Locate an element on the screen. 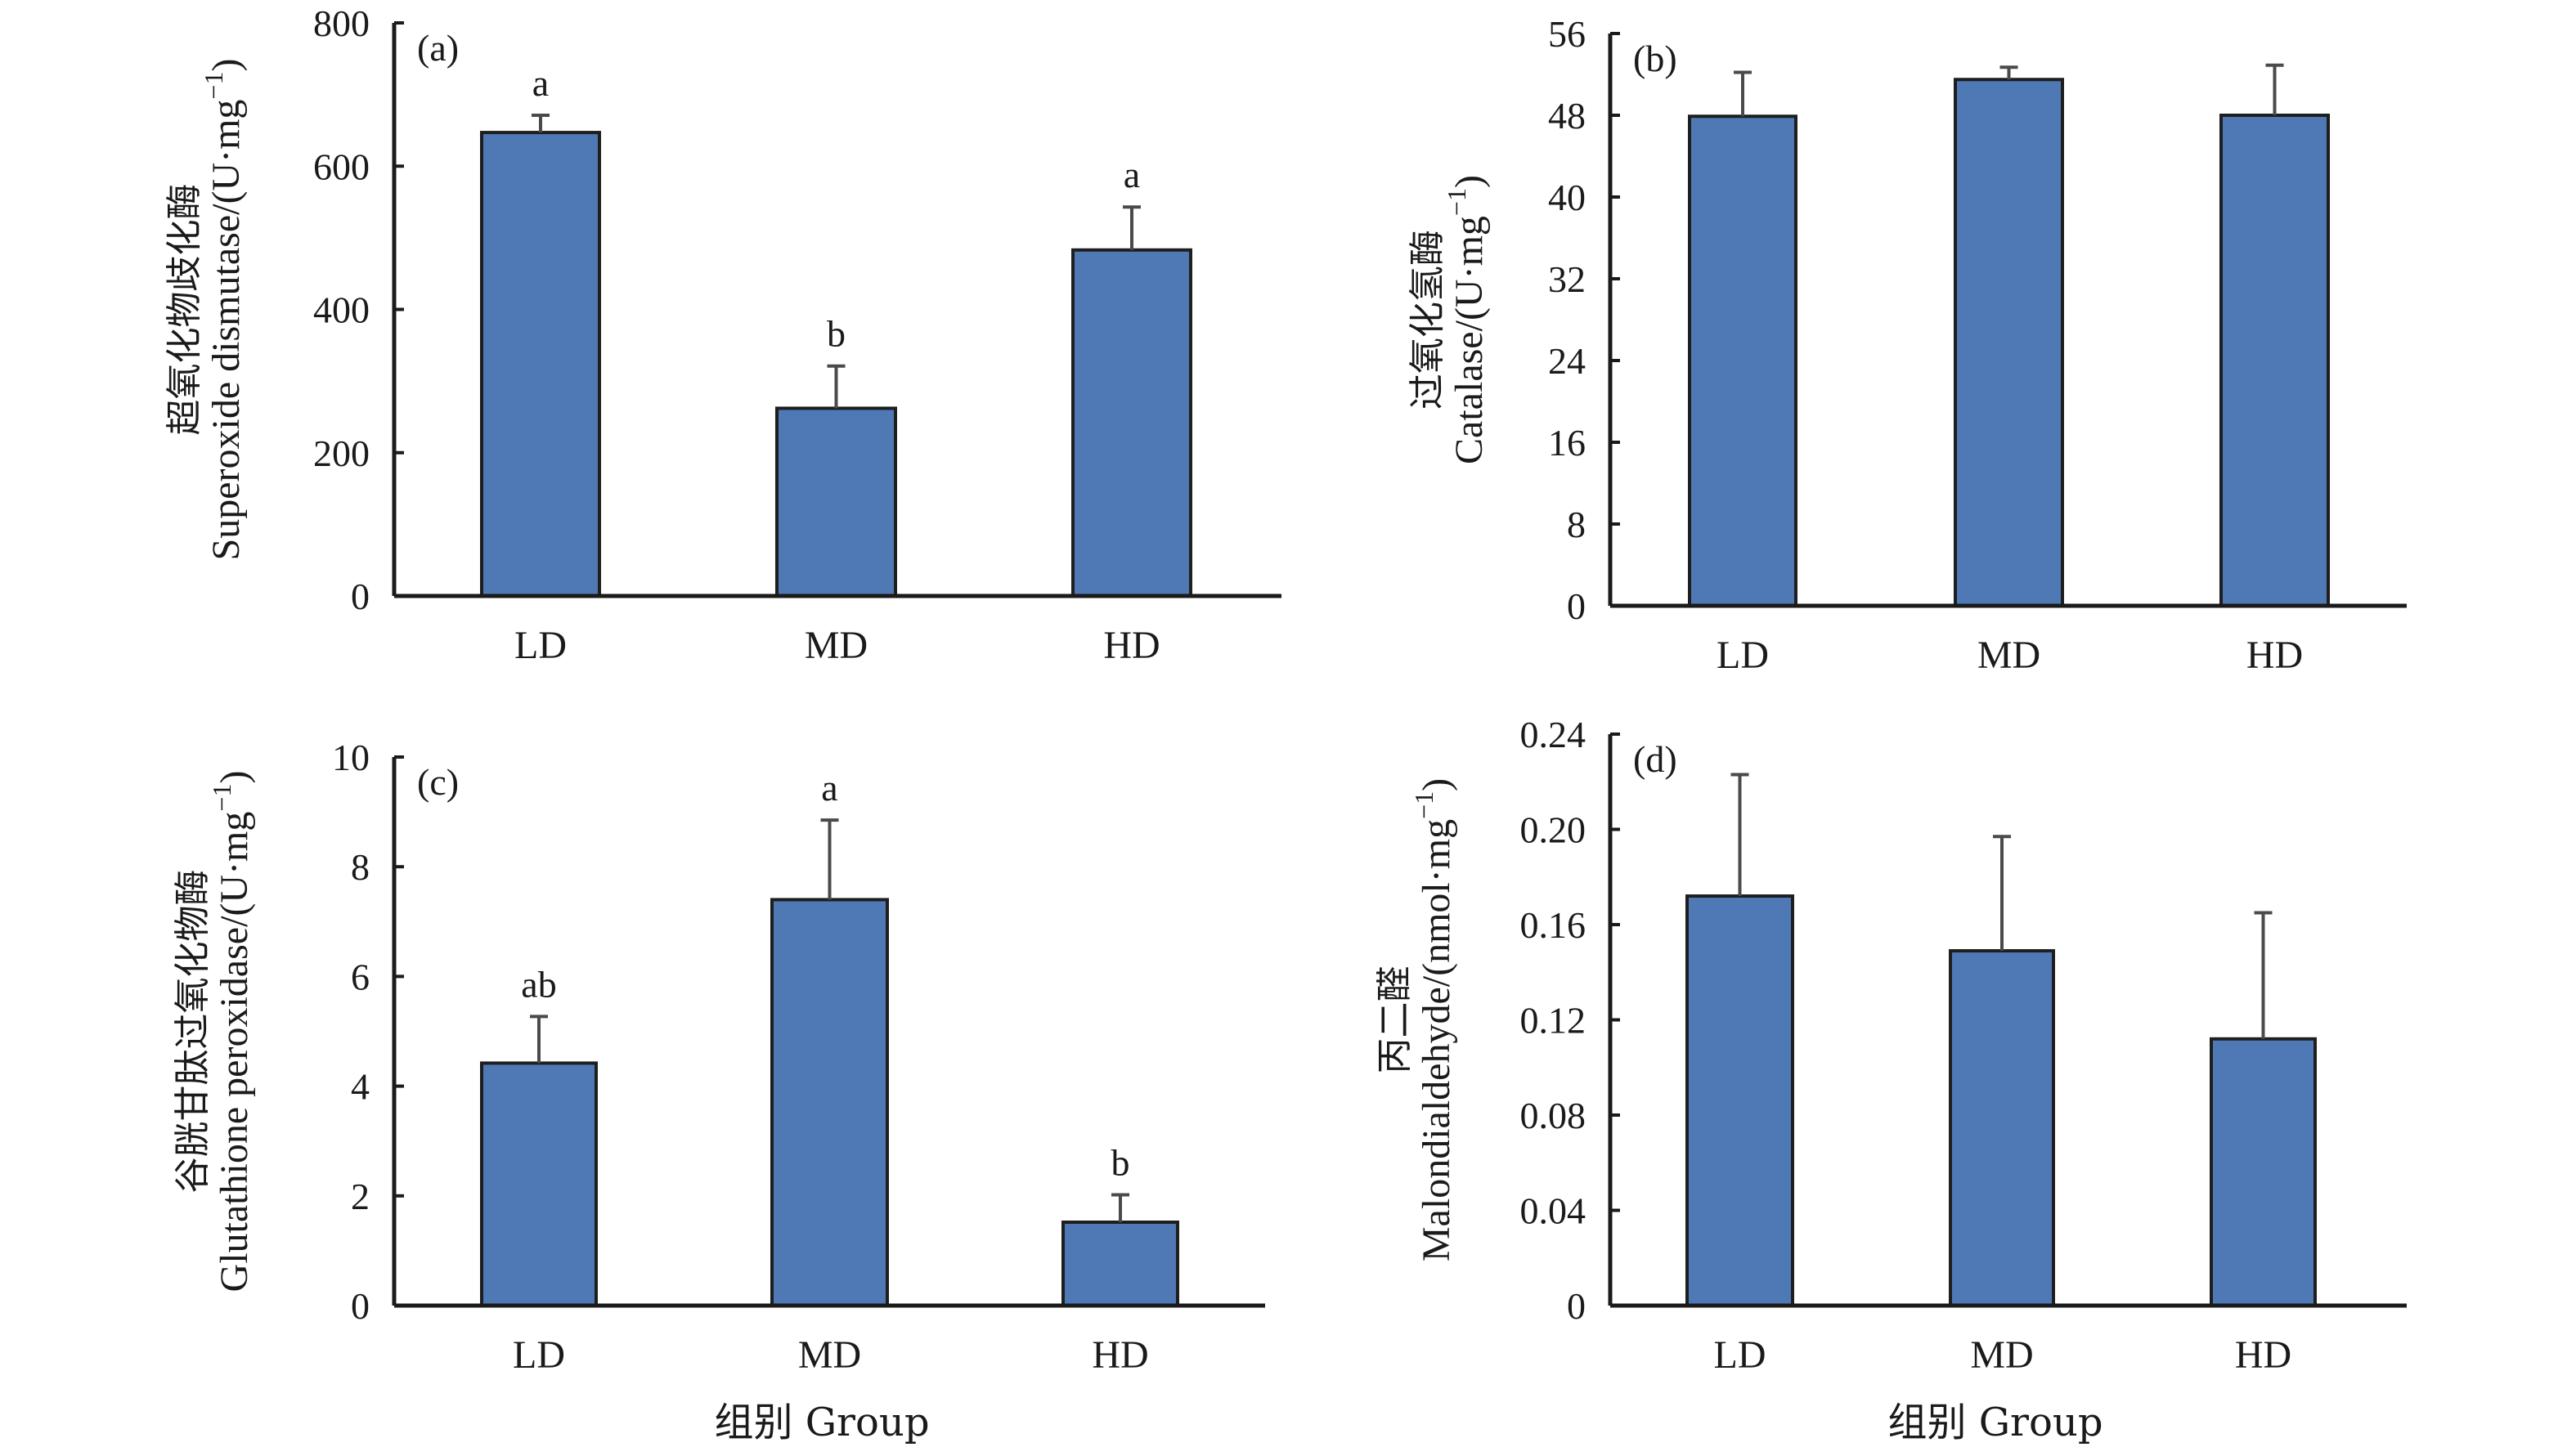 The height and width of the screenshot is (1456, 2576). panel-label: (a) is located at coordinates (438, 48).